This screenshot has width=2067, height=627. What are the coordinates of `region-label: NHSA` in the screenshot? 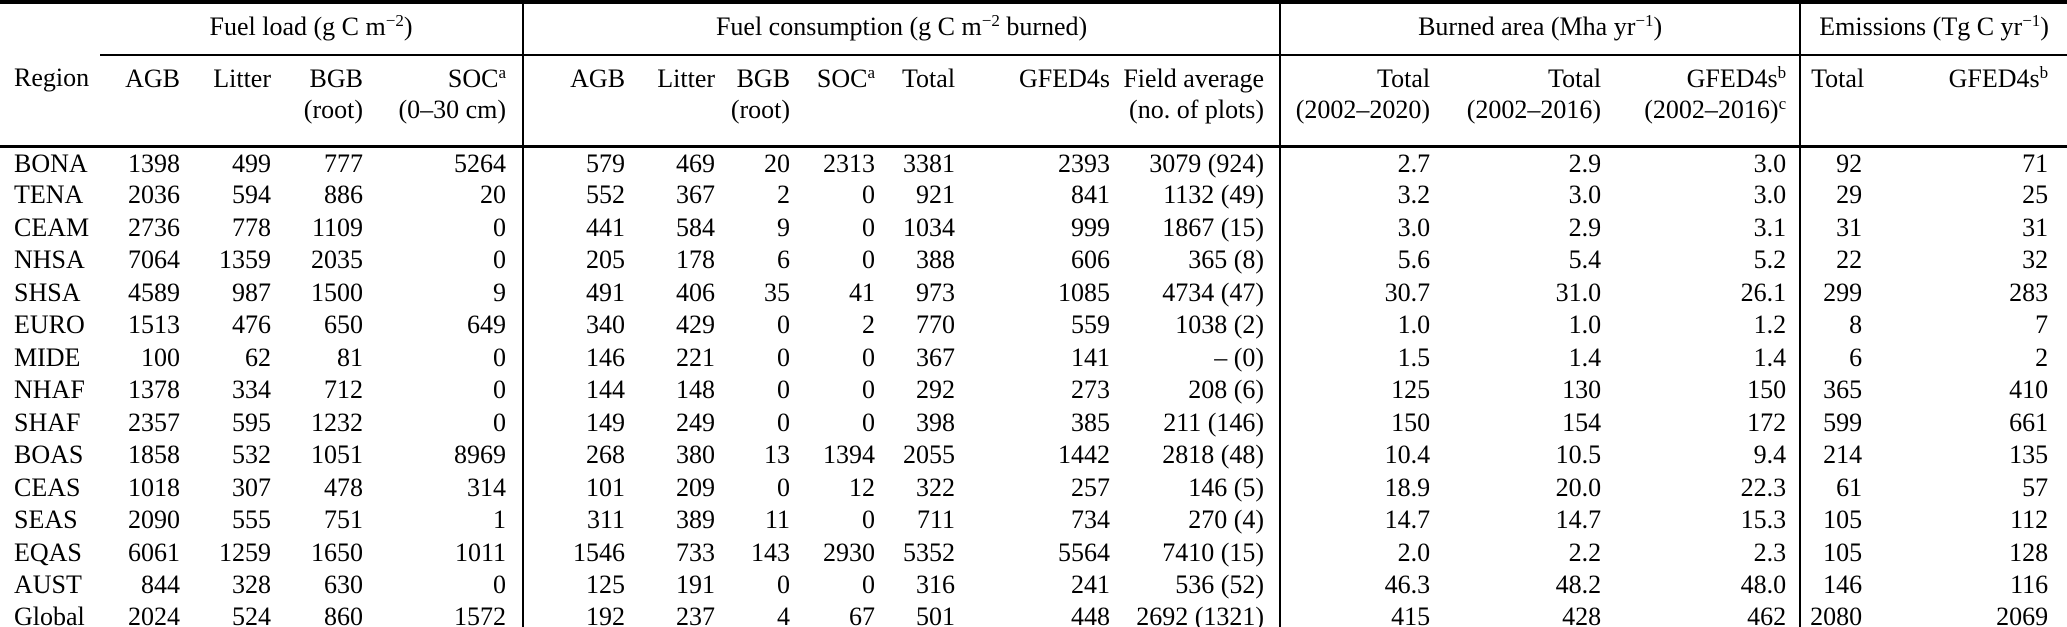 It's located at (49, 260).